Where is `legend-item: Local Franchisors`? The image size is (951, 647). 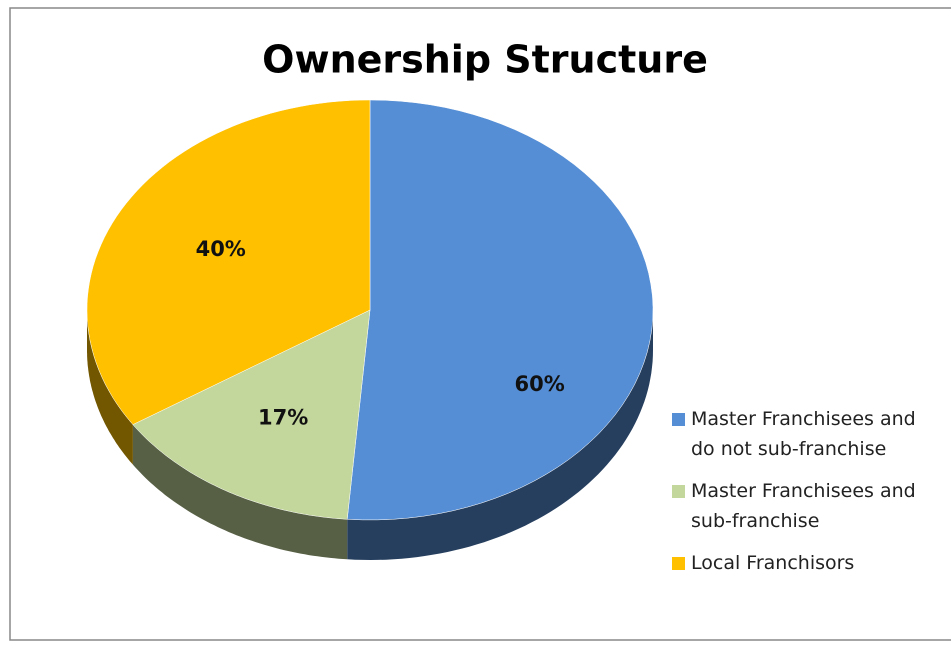 legend-item: Local Franchisors is located at coordinates (811, 563).